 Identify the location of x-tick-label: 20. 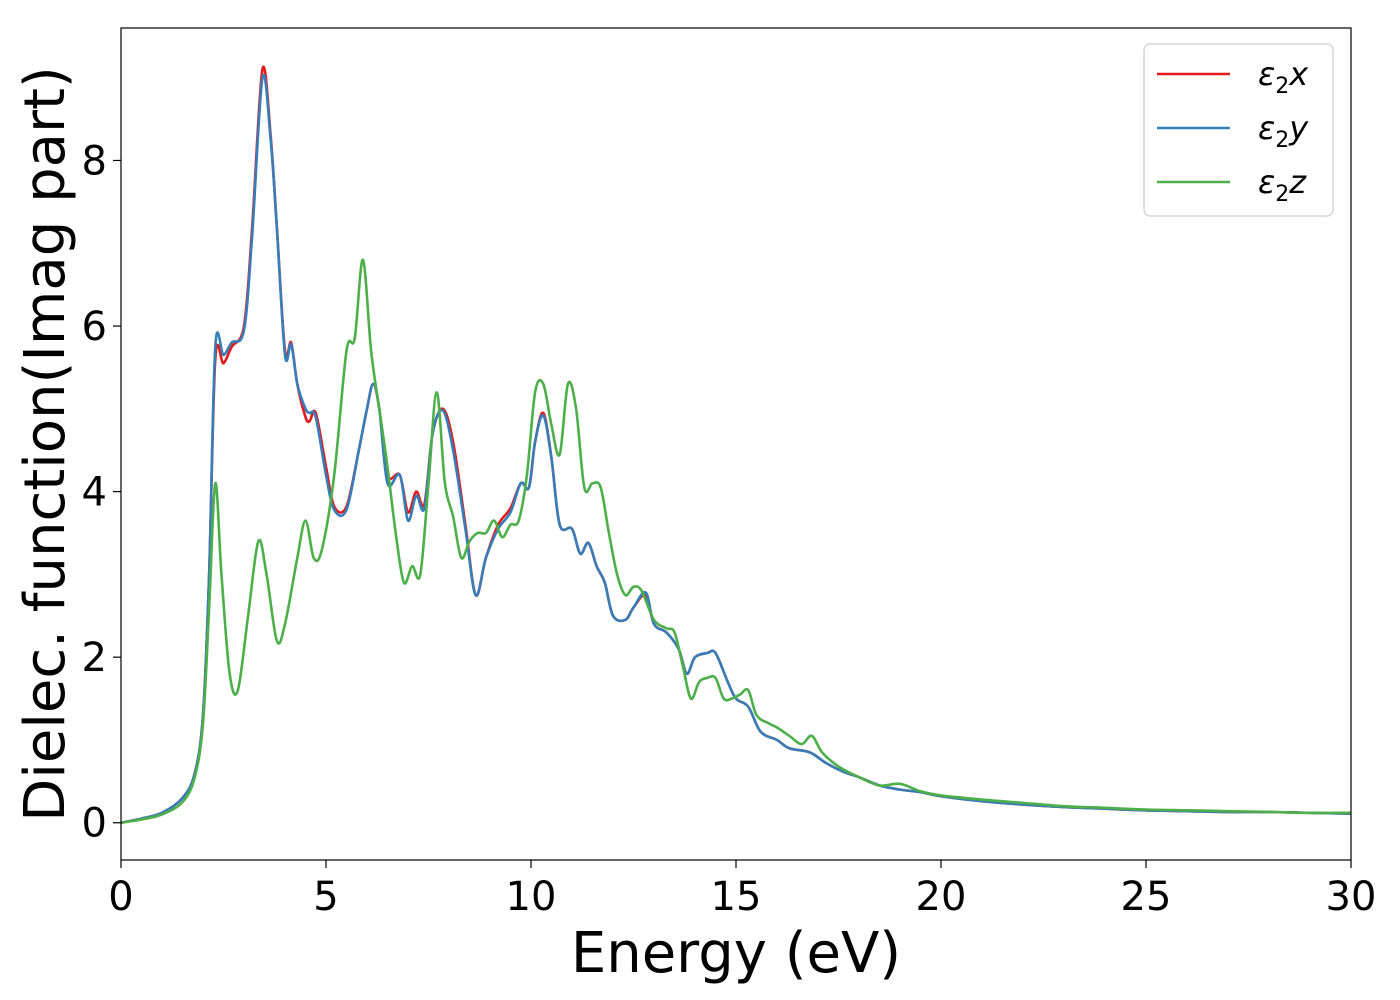
(941, 897).